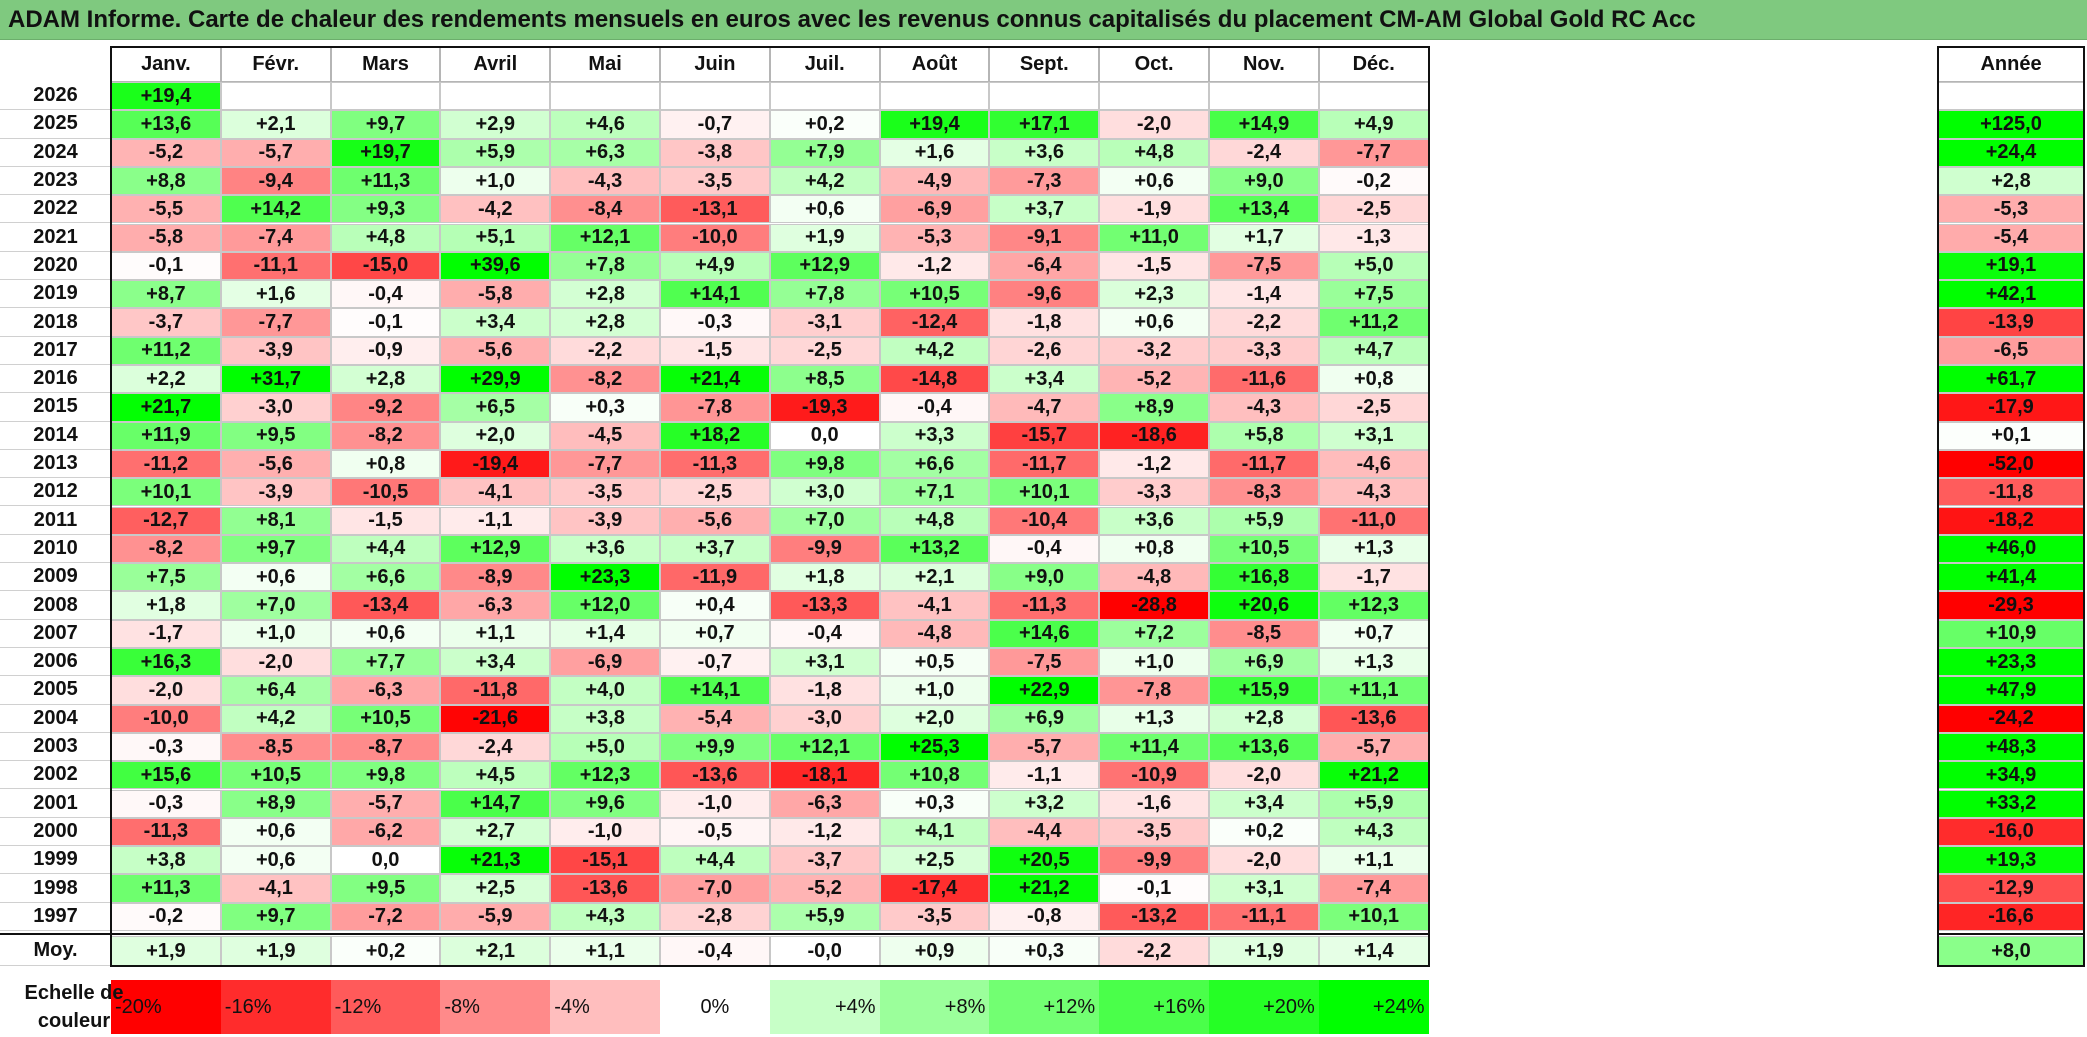 This screenshot has height=1037, width=2087. I want to click on heatmap-cell: -5,8, so click(166, 237).